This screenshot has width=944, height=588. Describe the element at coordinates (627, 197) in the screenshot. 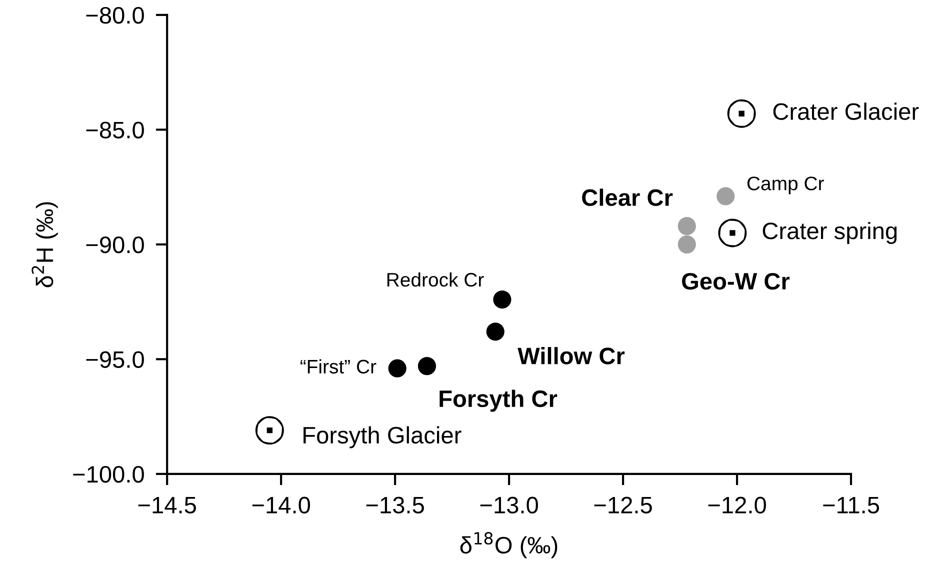

I see `annotation: Clear Cr` at that location.